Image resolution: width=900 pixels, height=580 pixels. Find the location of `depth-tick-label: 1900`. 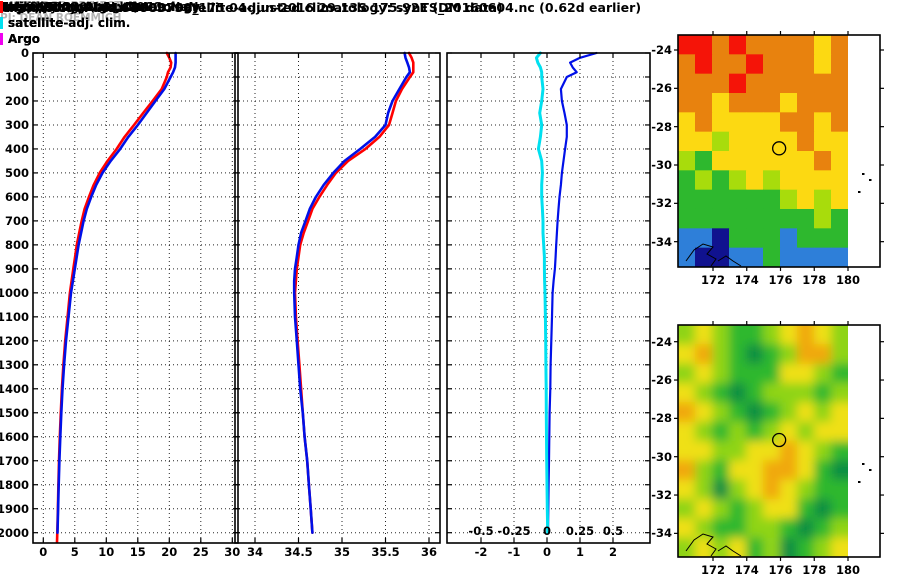

depth-tick-label: 1900 is located at coordinates (14, 508).